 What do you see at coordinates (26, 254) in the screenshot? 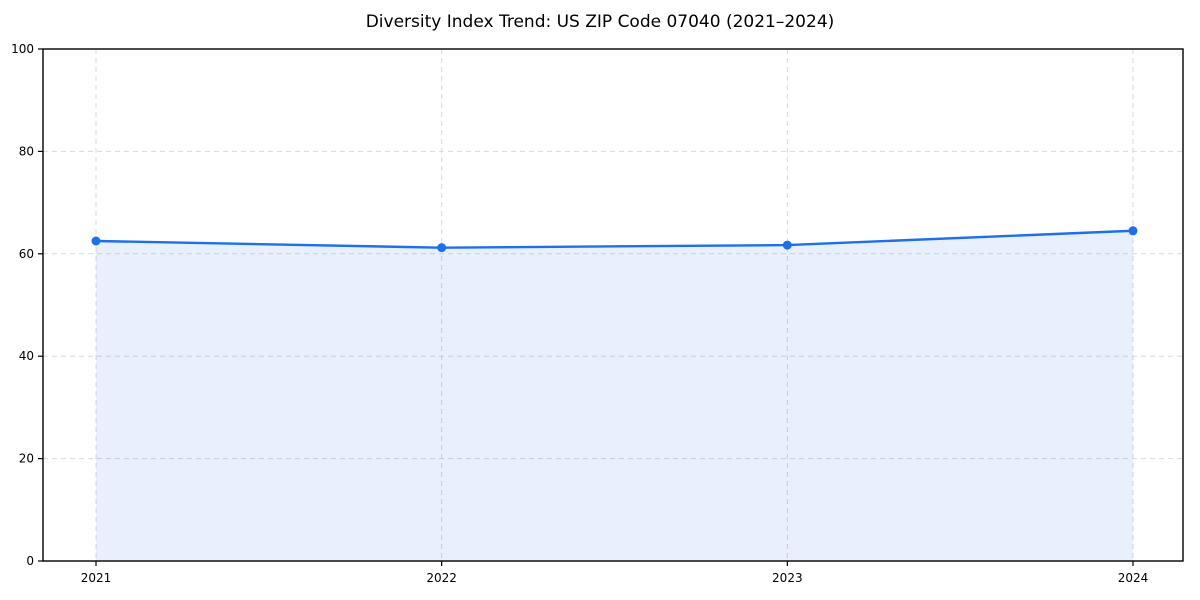
I see `y-tick-label: 60` at bounding box center [26, 254].